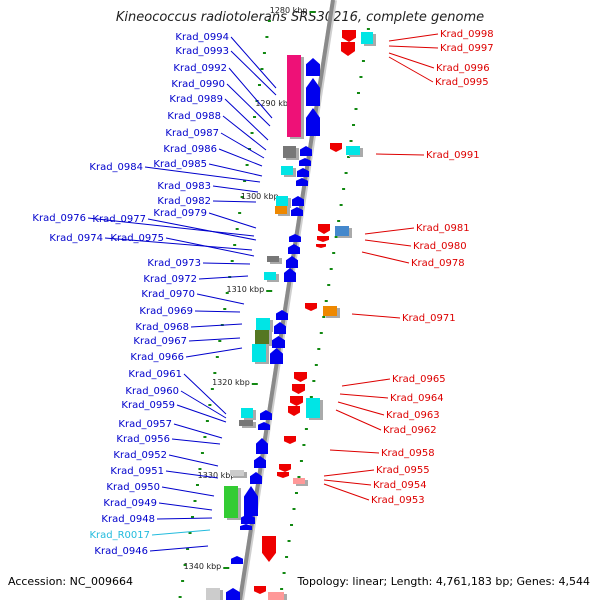  What do you see at coordinates (180, 213) in the screenshot?
I see `gene-label-left: Krad_0979` at bounding box center [180, 213].